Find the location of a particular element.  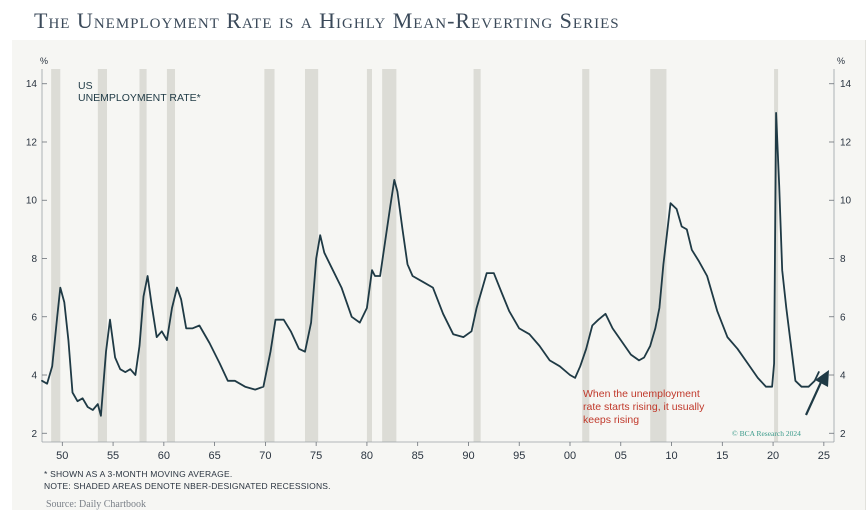

annotation-line-2: rate starts rising, it usually is located at coordinates (644, 407).